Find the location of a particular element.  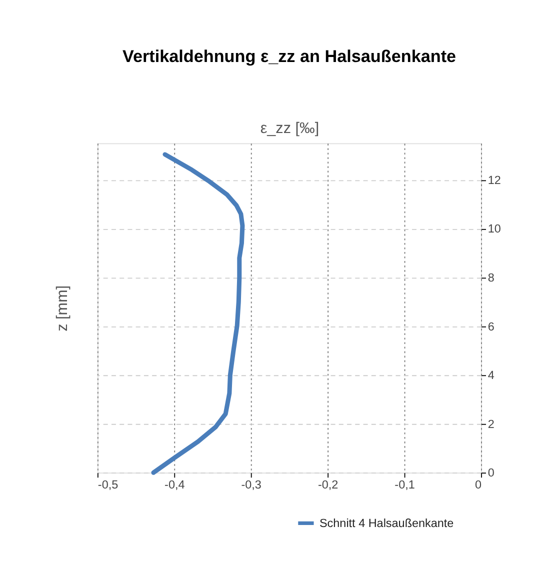

y-tick-label: 0 is located at coordinates (491, 473).